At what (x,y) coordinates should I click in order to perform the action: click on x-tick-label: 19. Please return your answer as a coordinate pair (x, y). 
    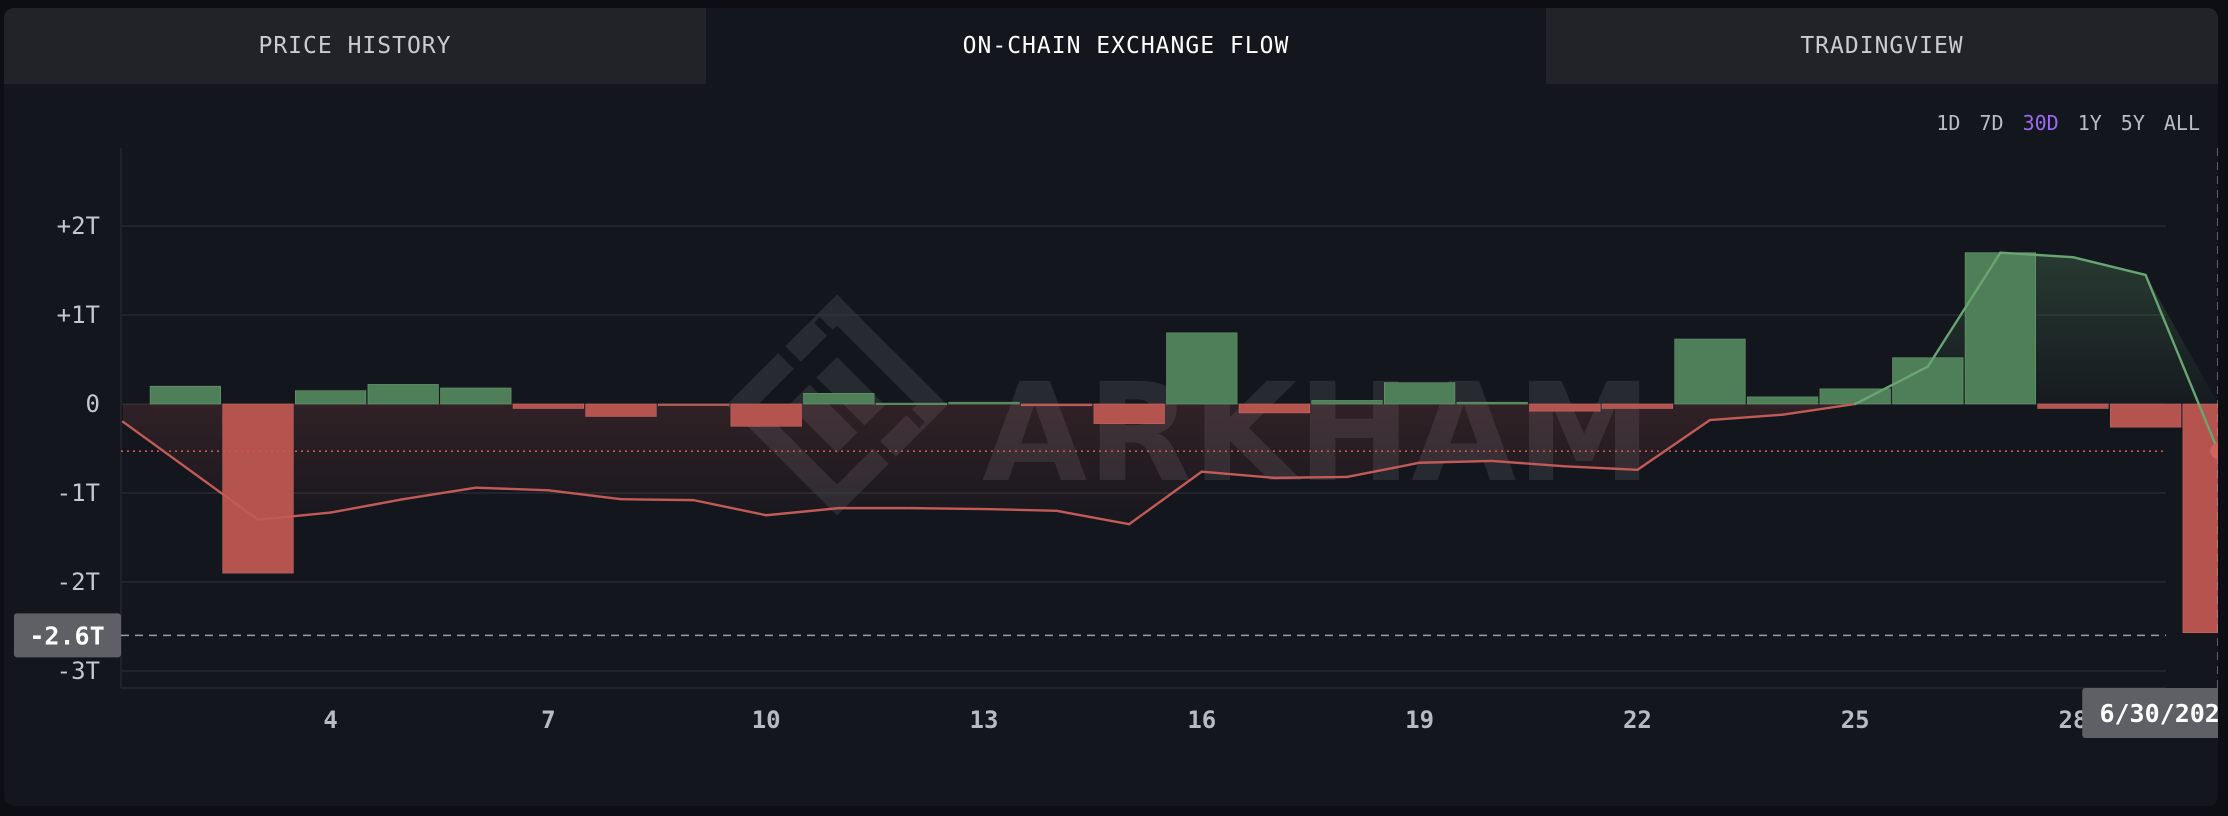
    Looking at the image, I should click on (1419, 720).